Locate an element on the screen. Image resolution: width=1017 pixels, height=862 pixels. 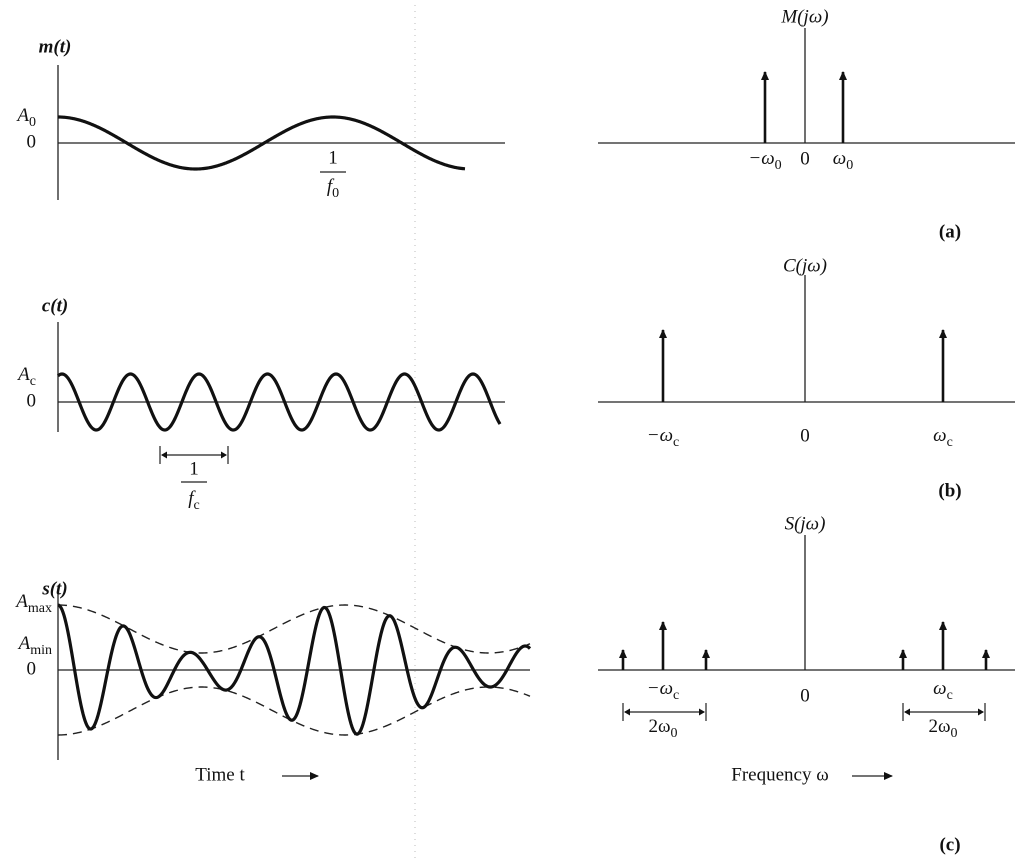
period-label-sub: c is located at coordinates (197, 505).